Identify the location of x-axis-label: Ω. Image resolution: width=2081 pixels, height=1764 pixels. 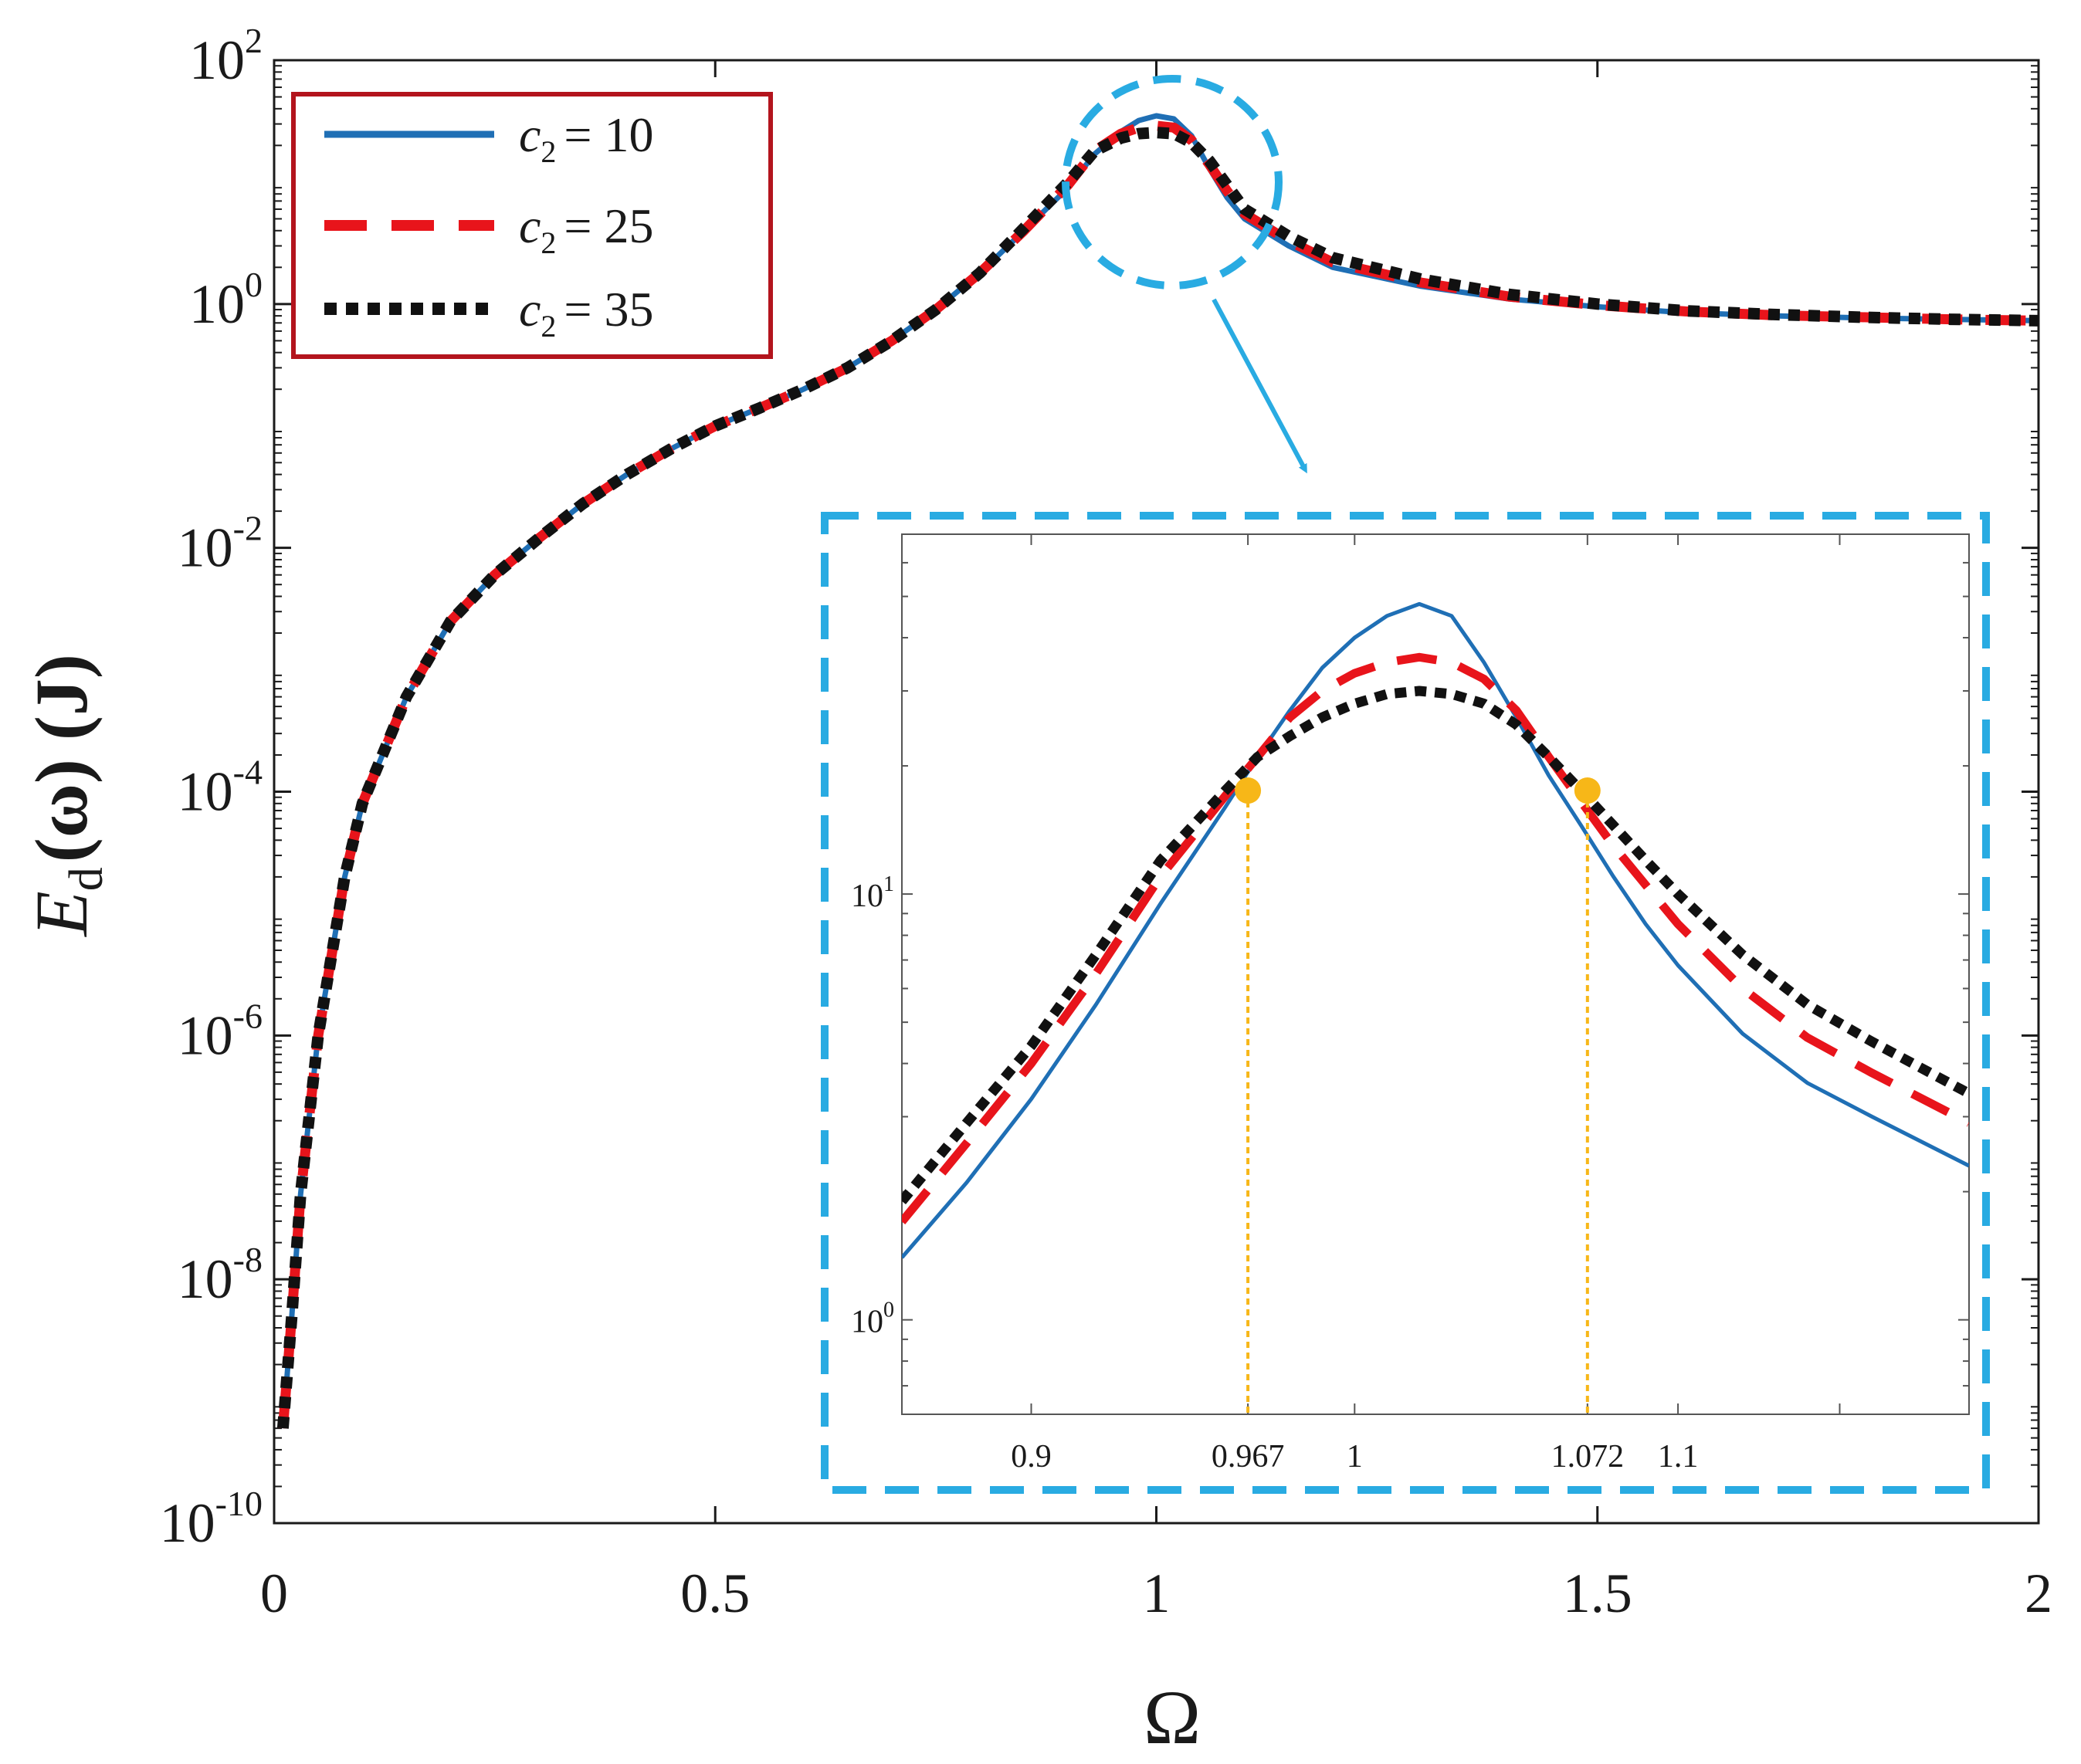
(1172, 1717).